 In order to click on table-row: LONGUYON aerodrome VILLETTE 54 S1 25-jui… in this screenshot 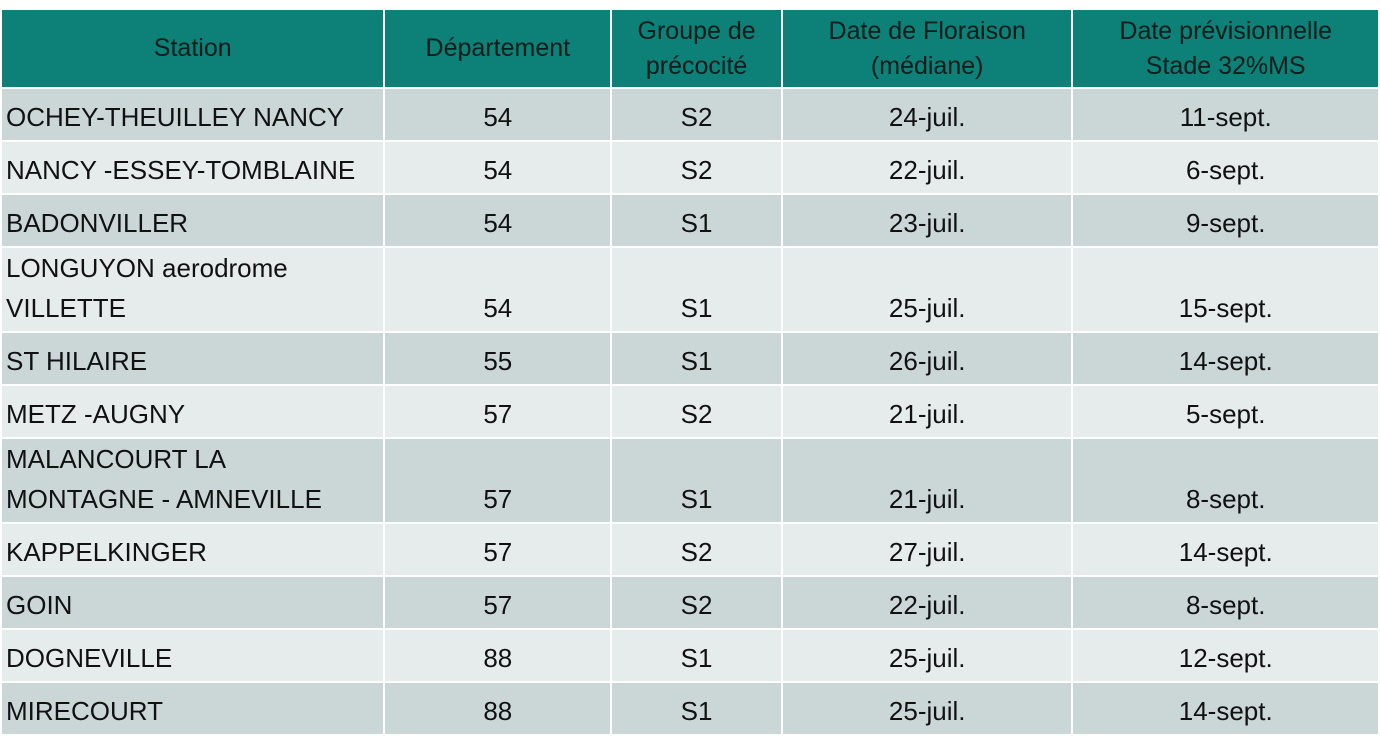, I will do `click(690, 289)`.